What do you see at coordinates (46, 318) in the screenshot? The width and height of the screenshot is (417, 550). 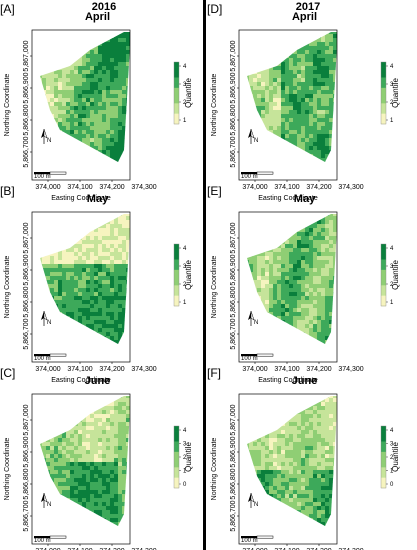 I see `north-arrow-icon: N` at bounding box center [46, 318].